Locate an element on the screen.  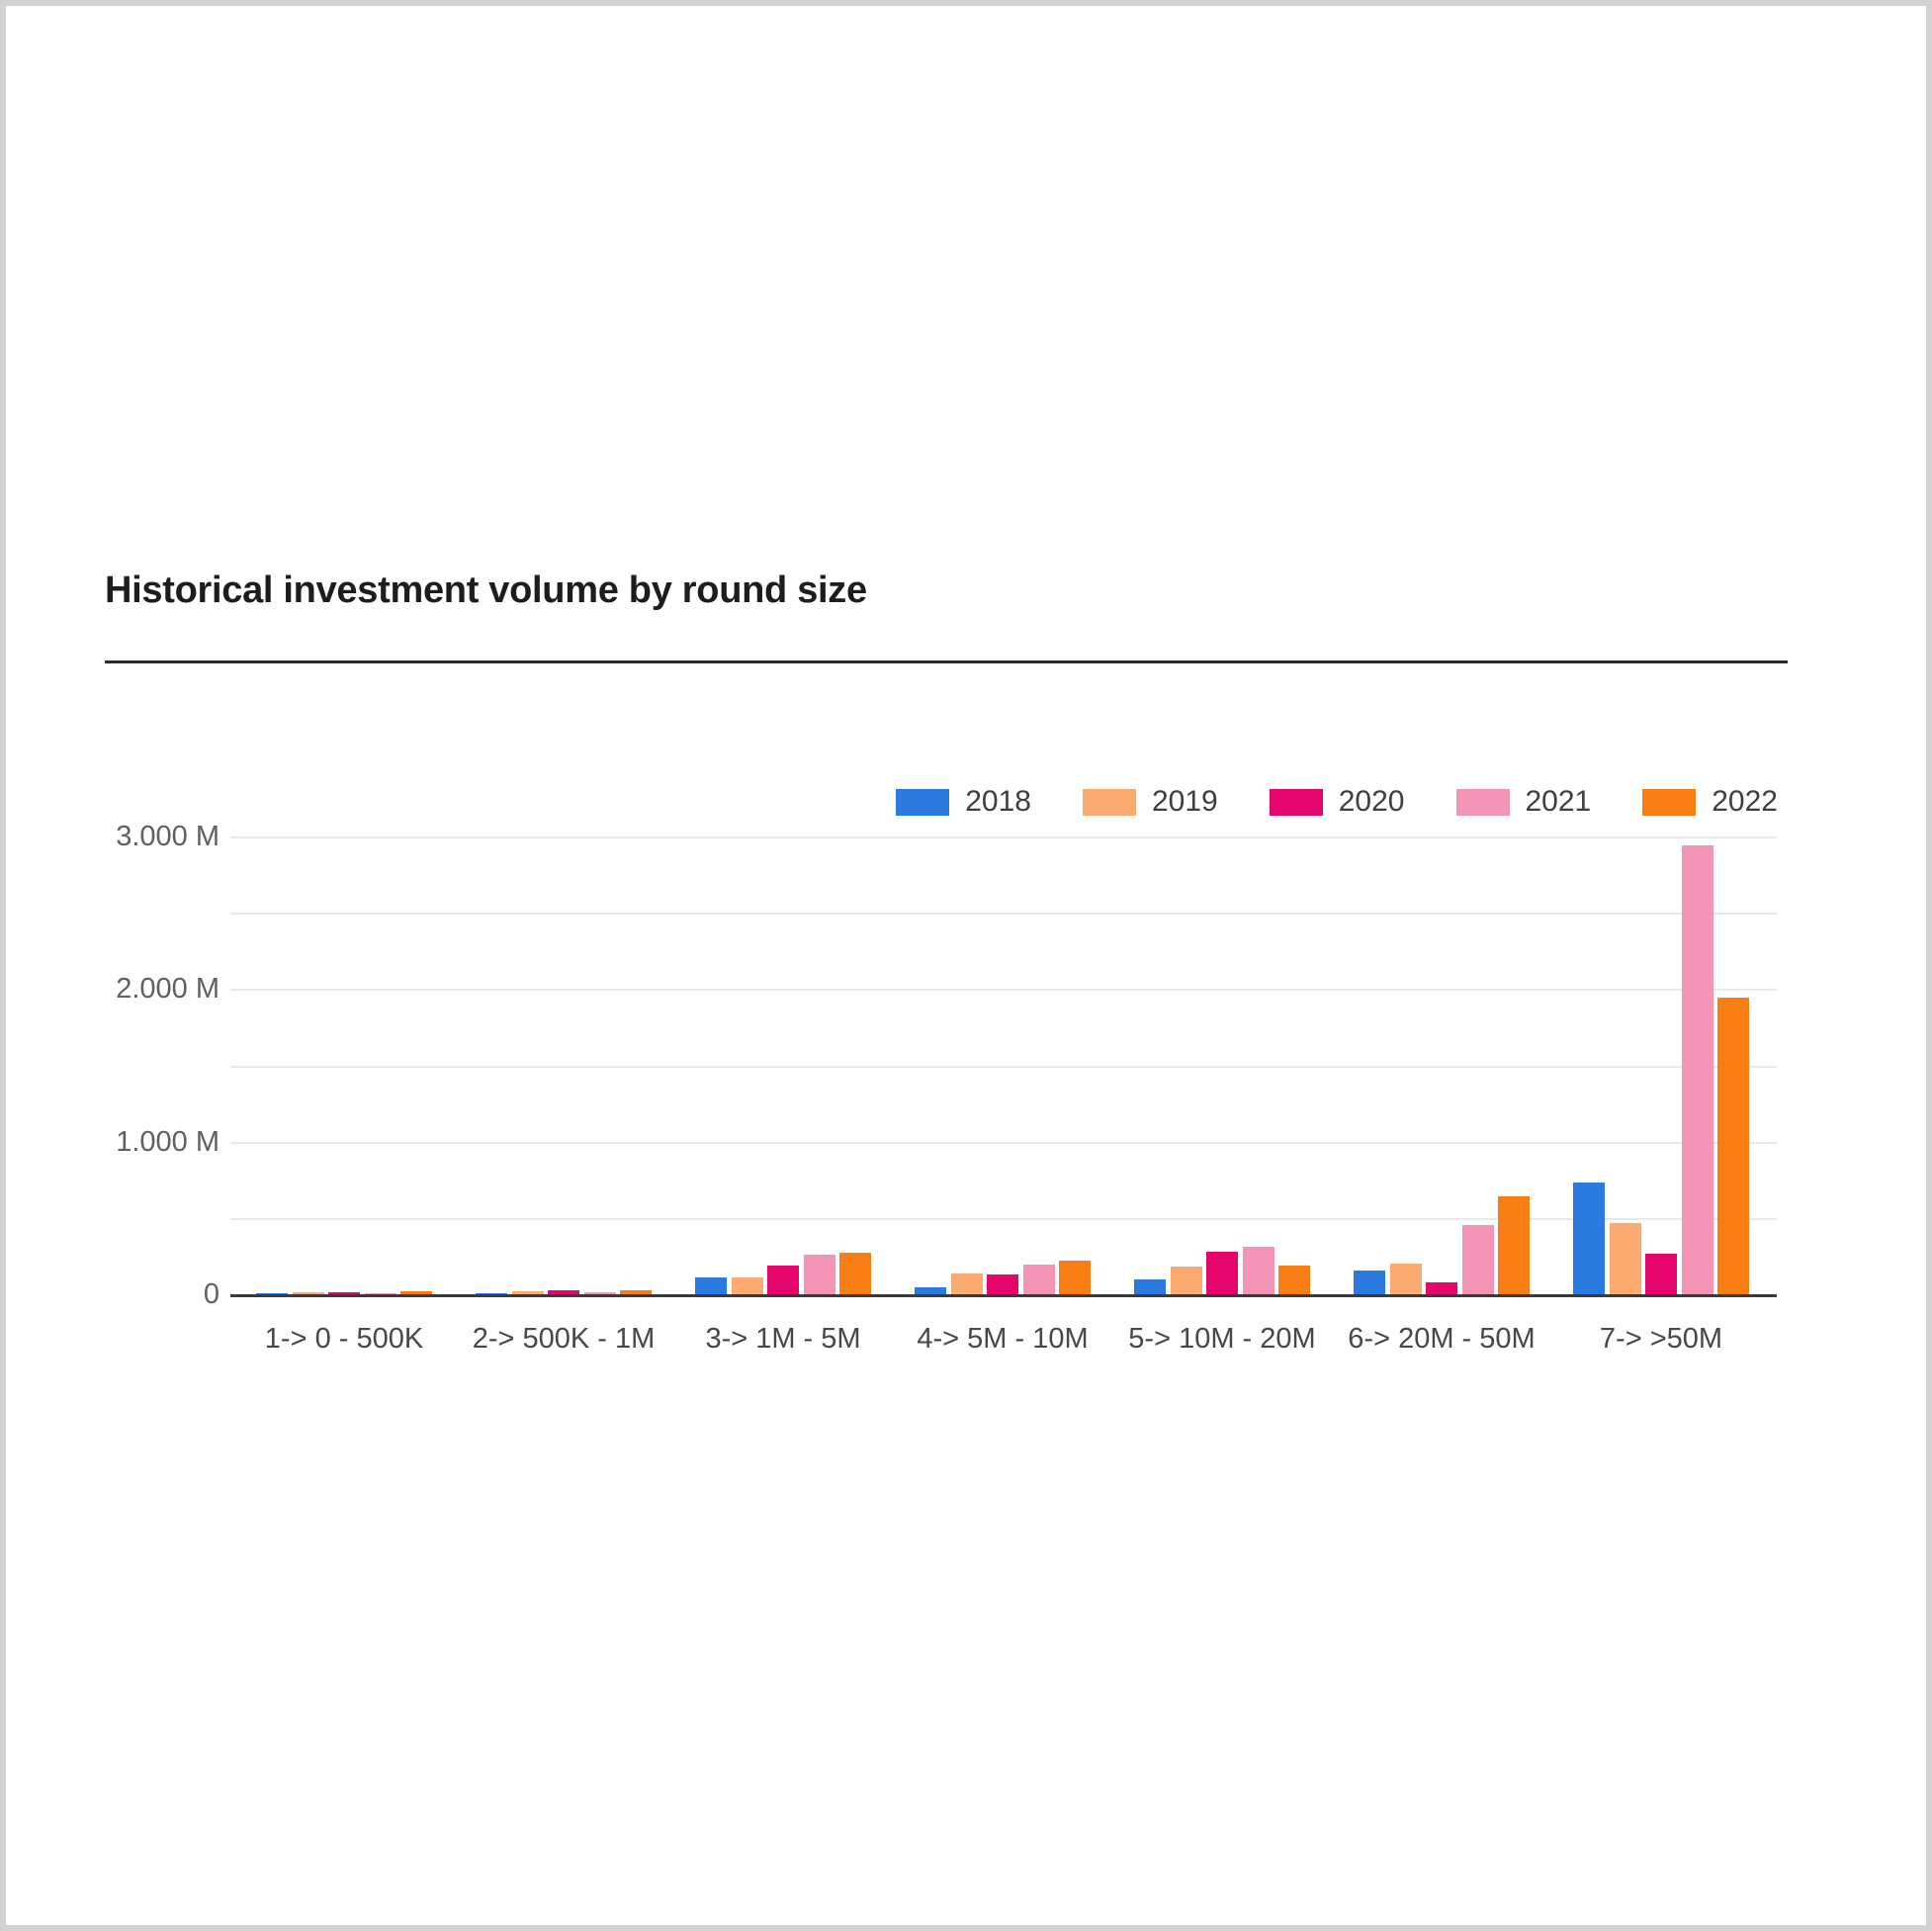
legend-entry-2020: 2020 is located at coordinates (1337, 802).